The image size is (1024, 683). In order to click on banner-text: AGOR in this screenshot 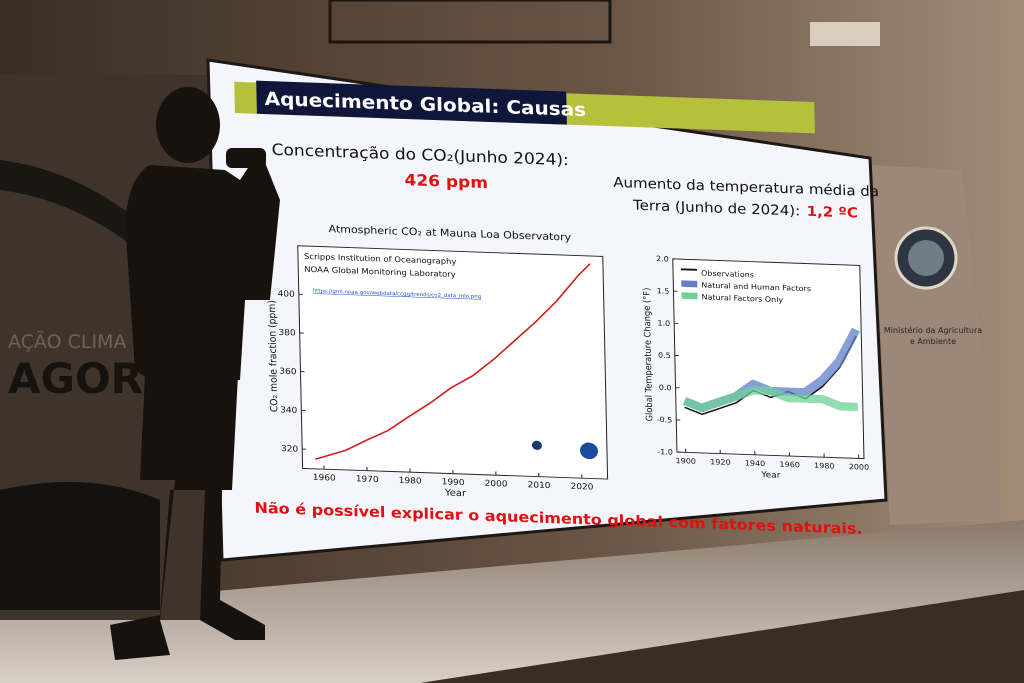, I will do `click(75, 378)`.